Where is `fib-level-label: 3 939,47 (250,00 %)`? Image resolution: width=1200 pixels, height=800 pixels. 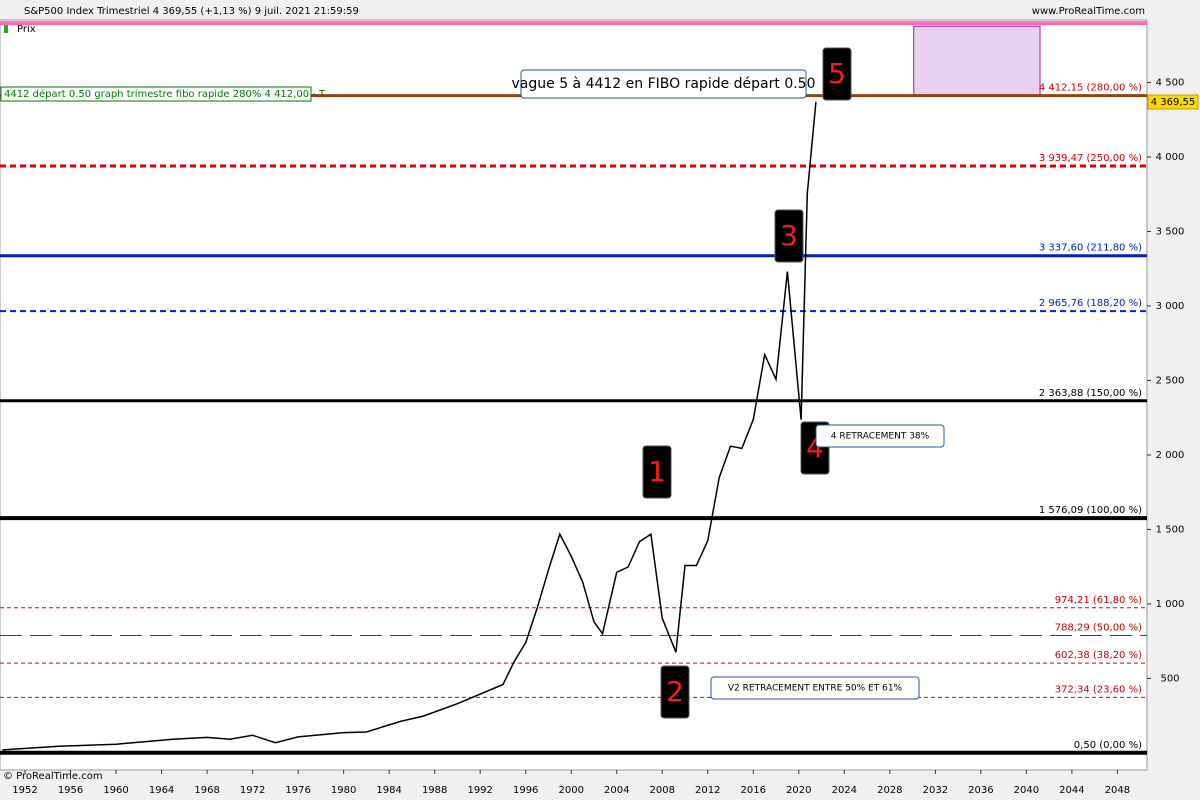 fib-level-label: 3 939,47 (250,00 %) is located at coordinates (1090, 158).